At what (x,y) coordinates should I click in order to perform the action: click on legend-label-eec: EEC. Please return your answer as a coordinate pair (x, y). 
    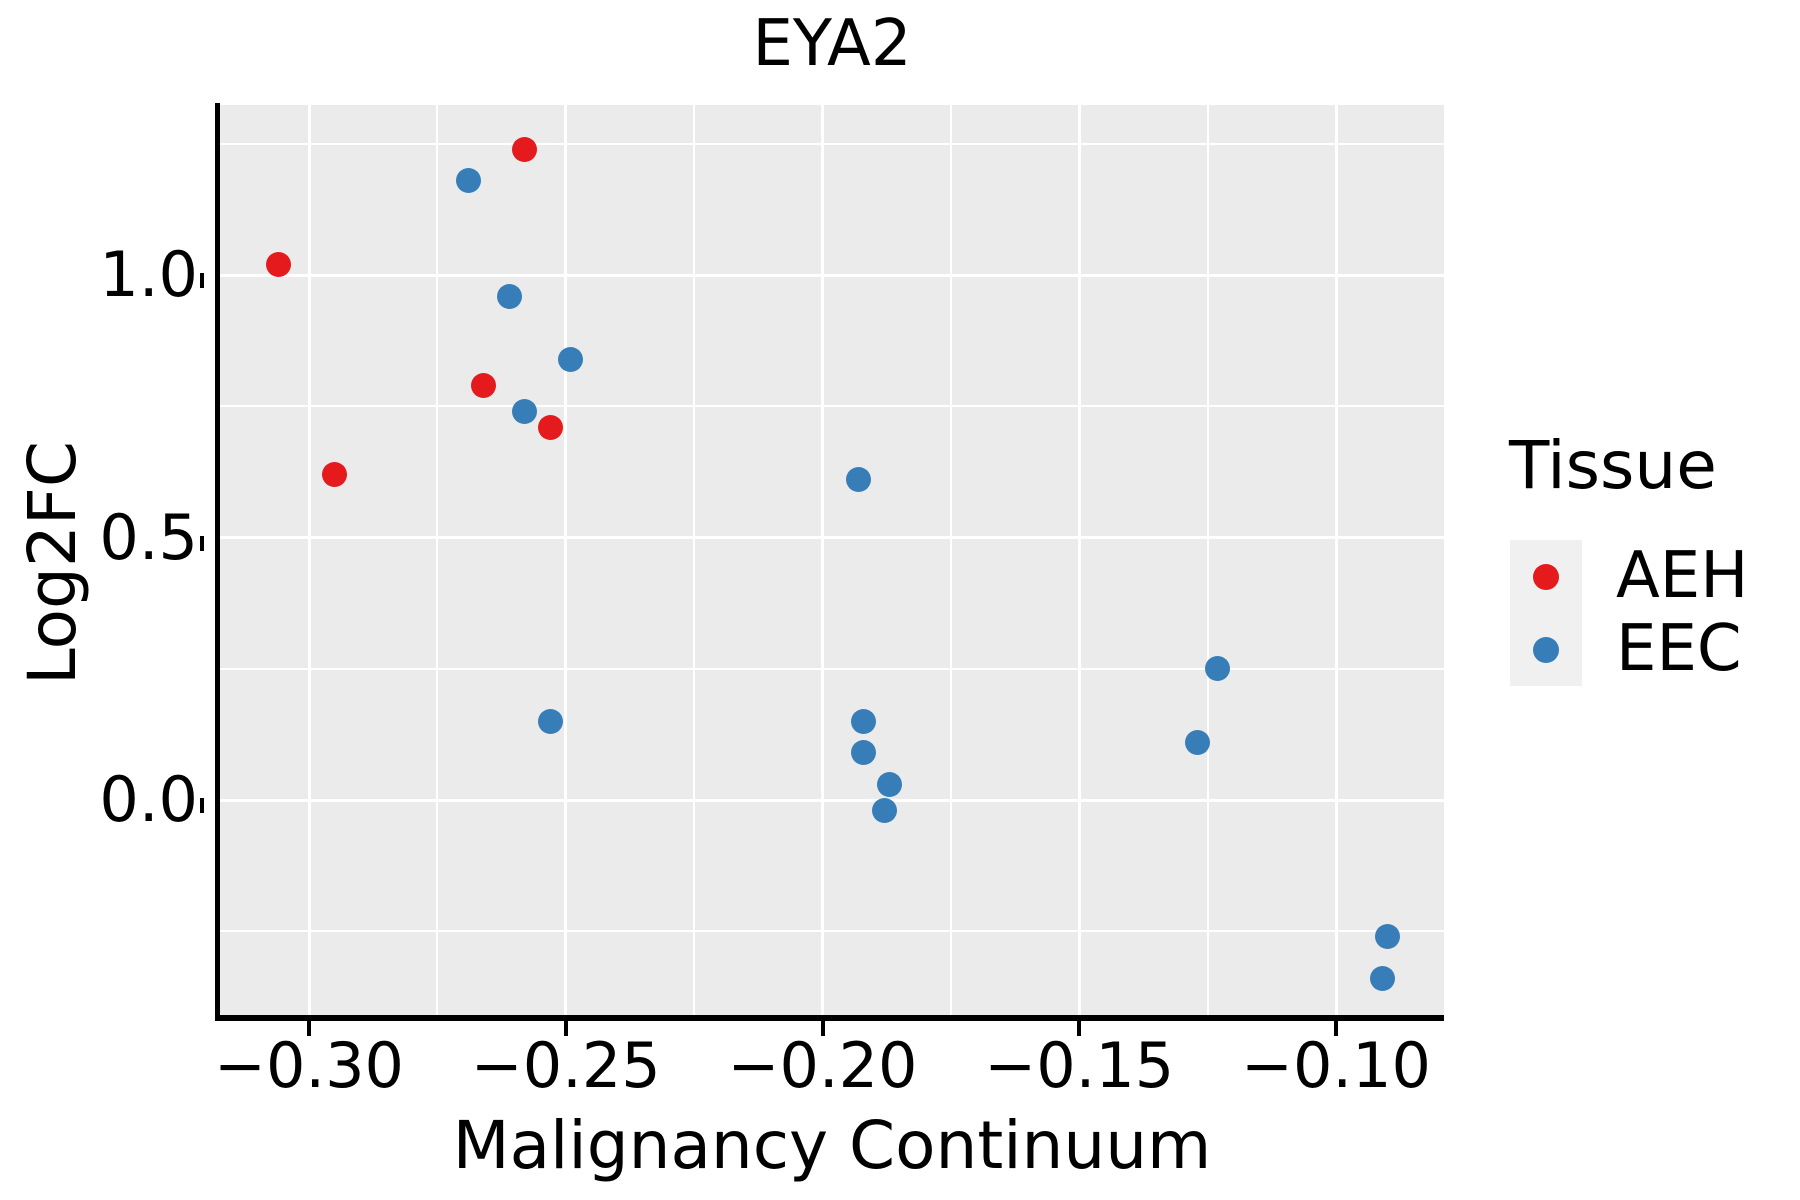
    Looking at the image, I should click on (1679, 649).